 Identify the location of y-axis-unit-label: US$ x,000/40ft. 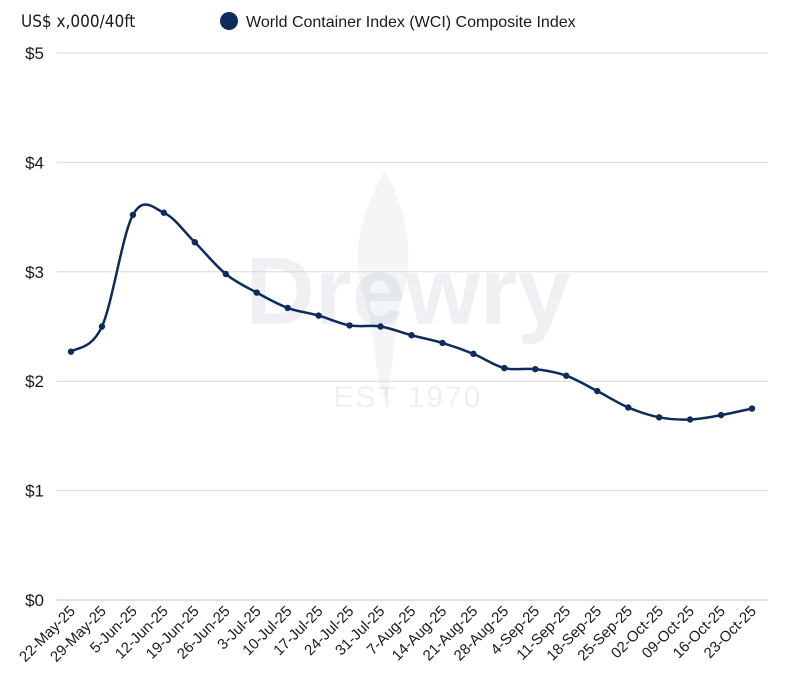
(78, 22).